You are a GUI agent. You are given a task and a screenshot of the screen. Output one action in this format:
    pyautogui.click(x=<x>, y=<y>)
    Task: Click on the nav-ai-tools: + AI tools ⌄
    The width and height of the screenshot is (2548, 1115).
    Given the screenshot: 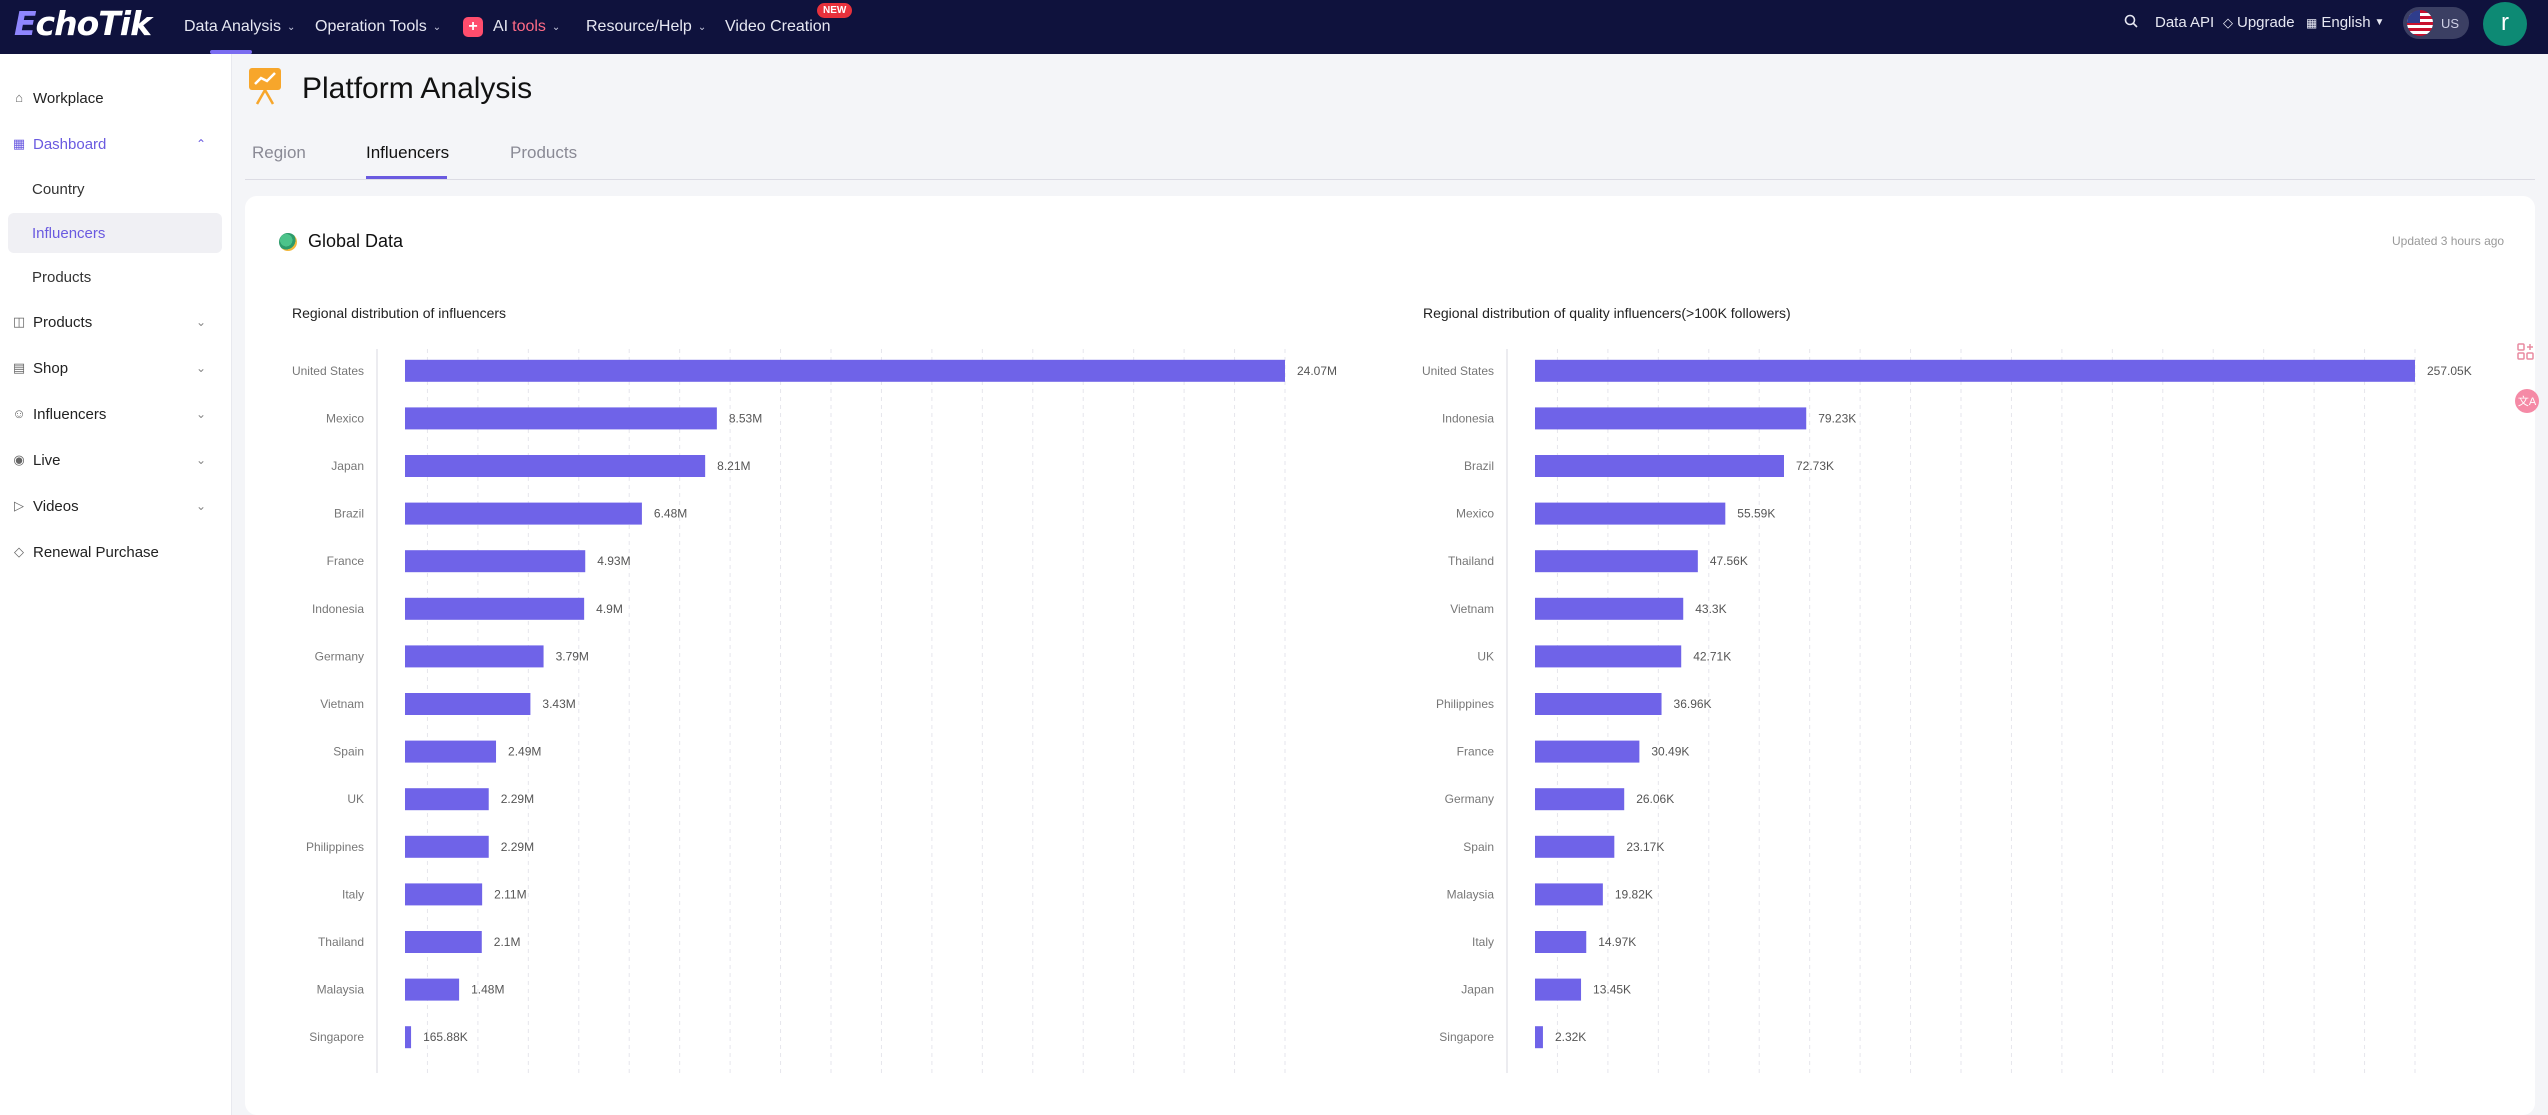 What is the action you would take?
    pyautogui.click(x=511, y=27)
    